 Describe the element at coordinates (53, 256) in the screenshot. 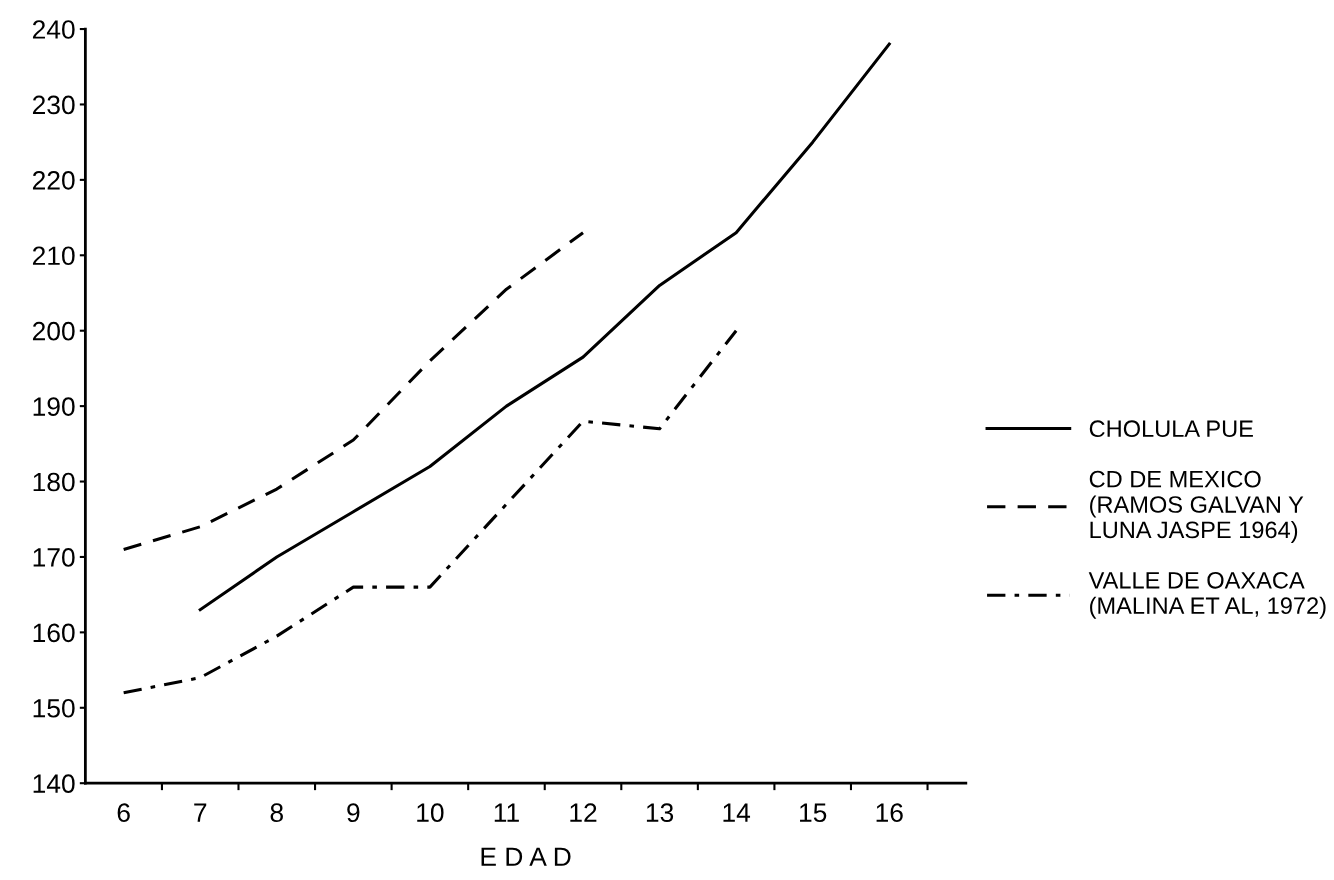

I see `y-tick-label: 210` at that location.